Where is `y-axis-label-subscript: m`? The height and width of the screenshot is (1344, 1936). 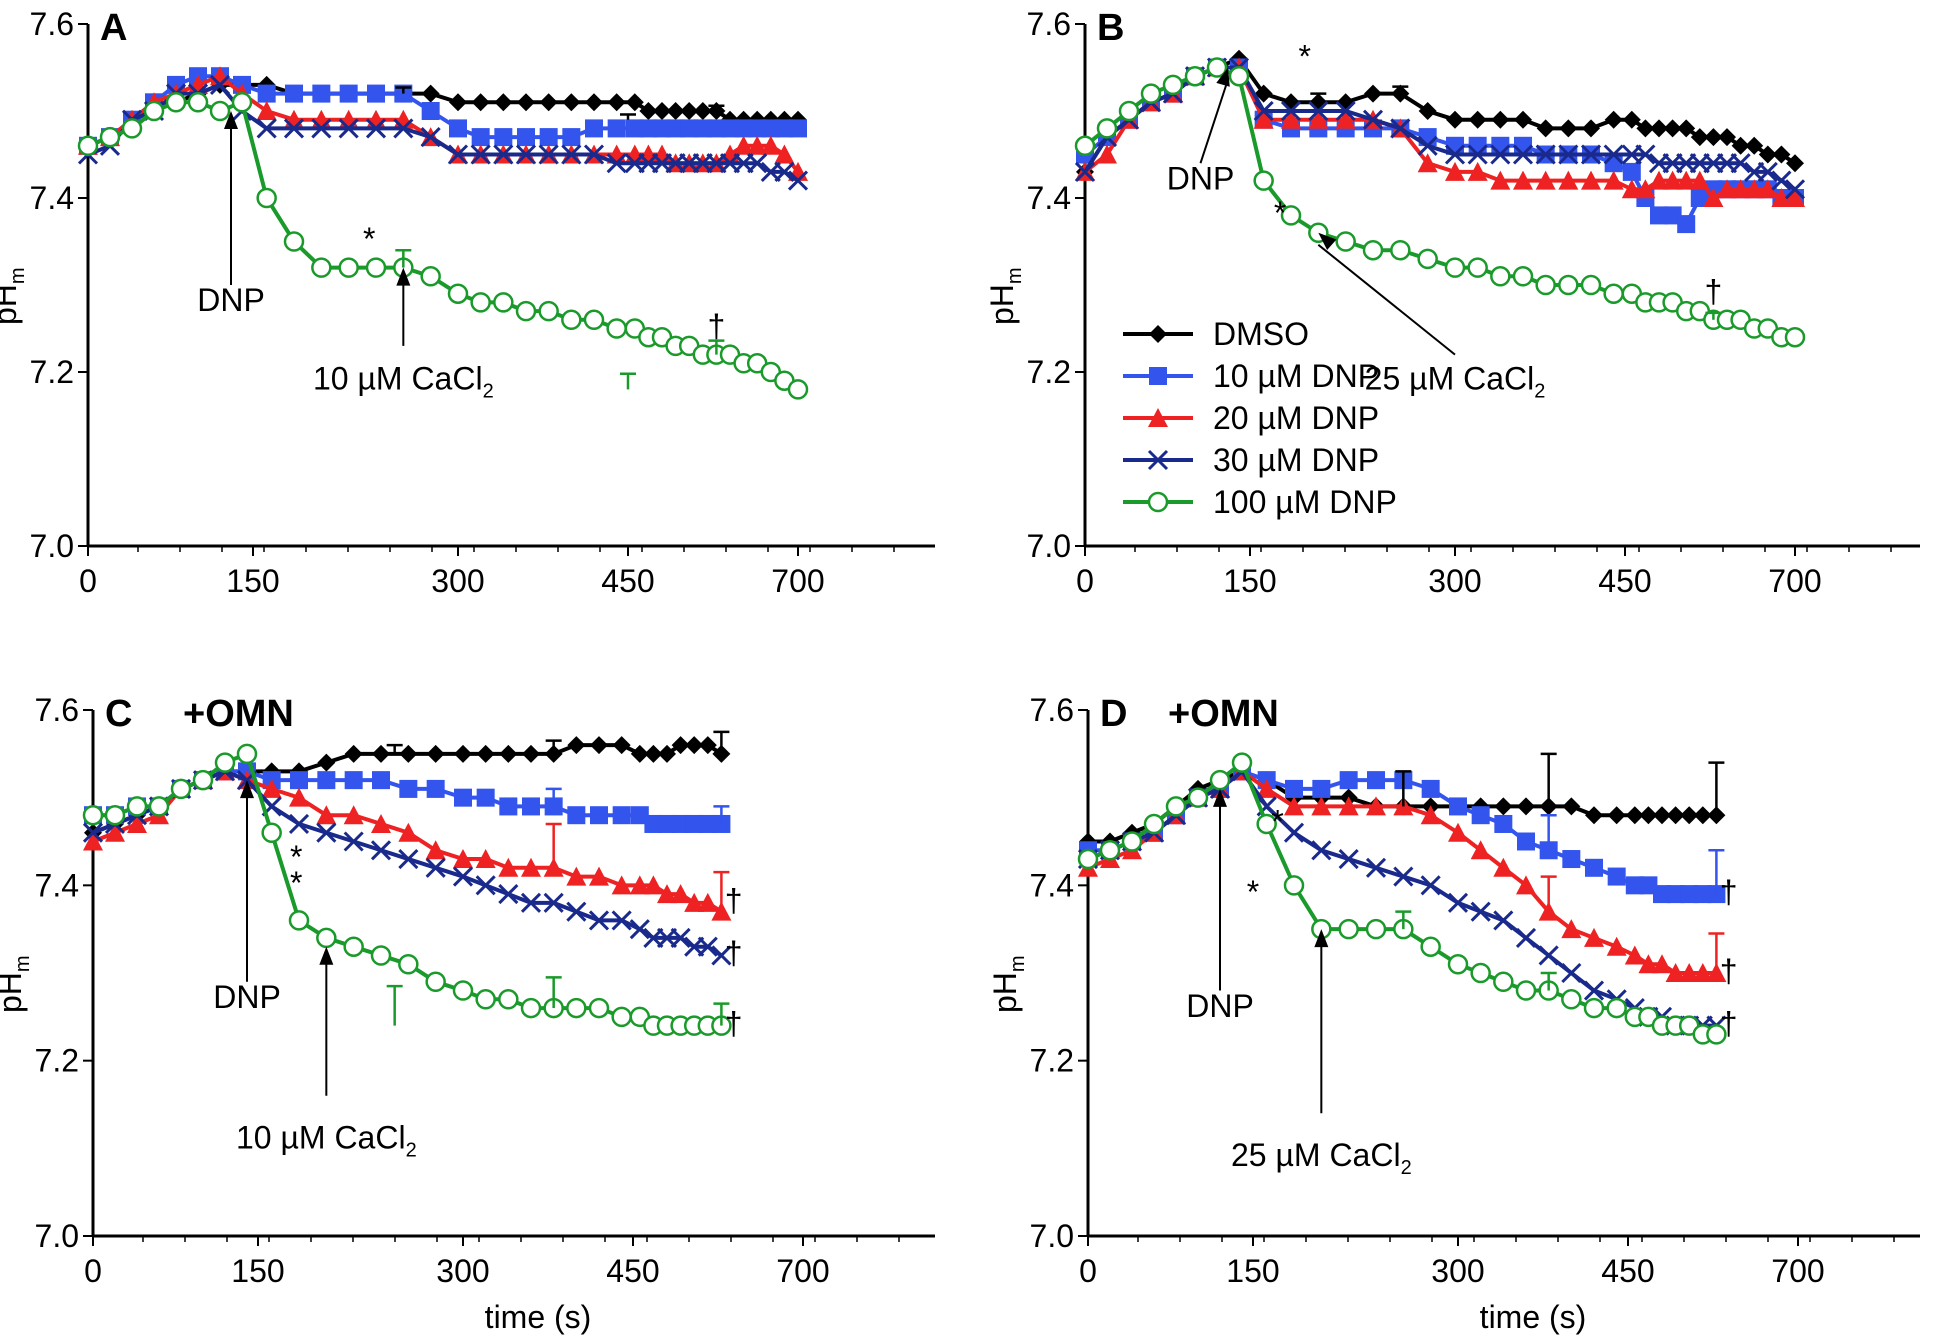 y-axis-label-subscript: m is located at coordinates (1018, 963).